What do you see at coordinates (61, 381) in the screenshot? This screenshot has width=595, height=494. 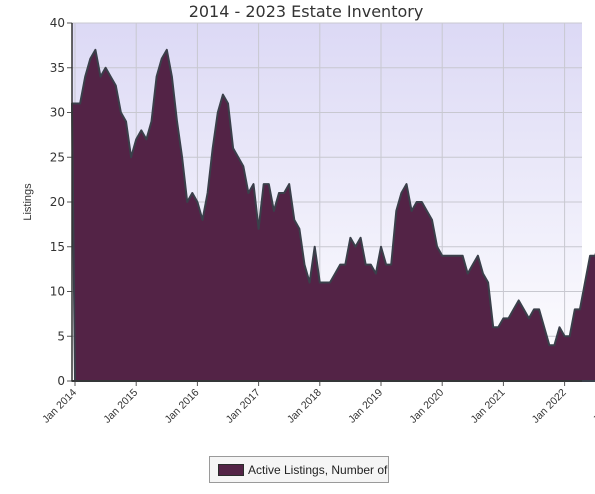 I see `y-tick-label: 0` at bounding box center [61, 381].